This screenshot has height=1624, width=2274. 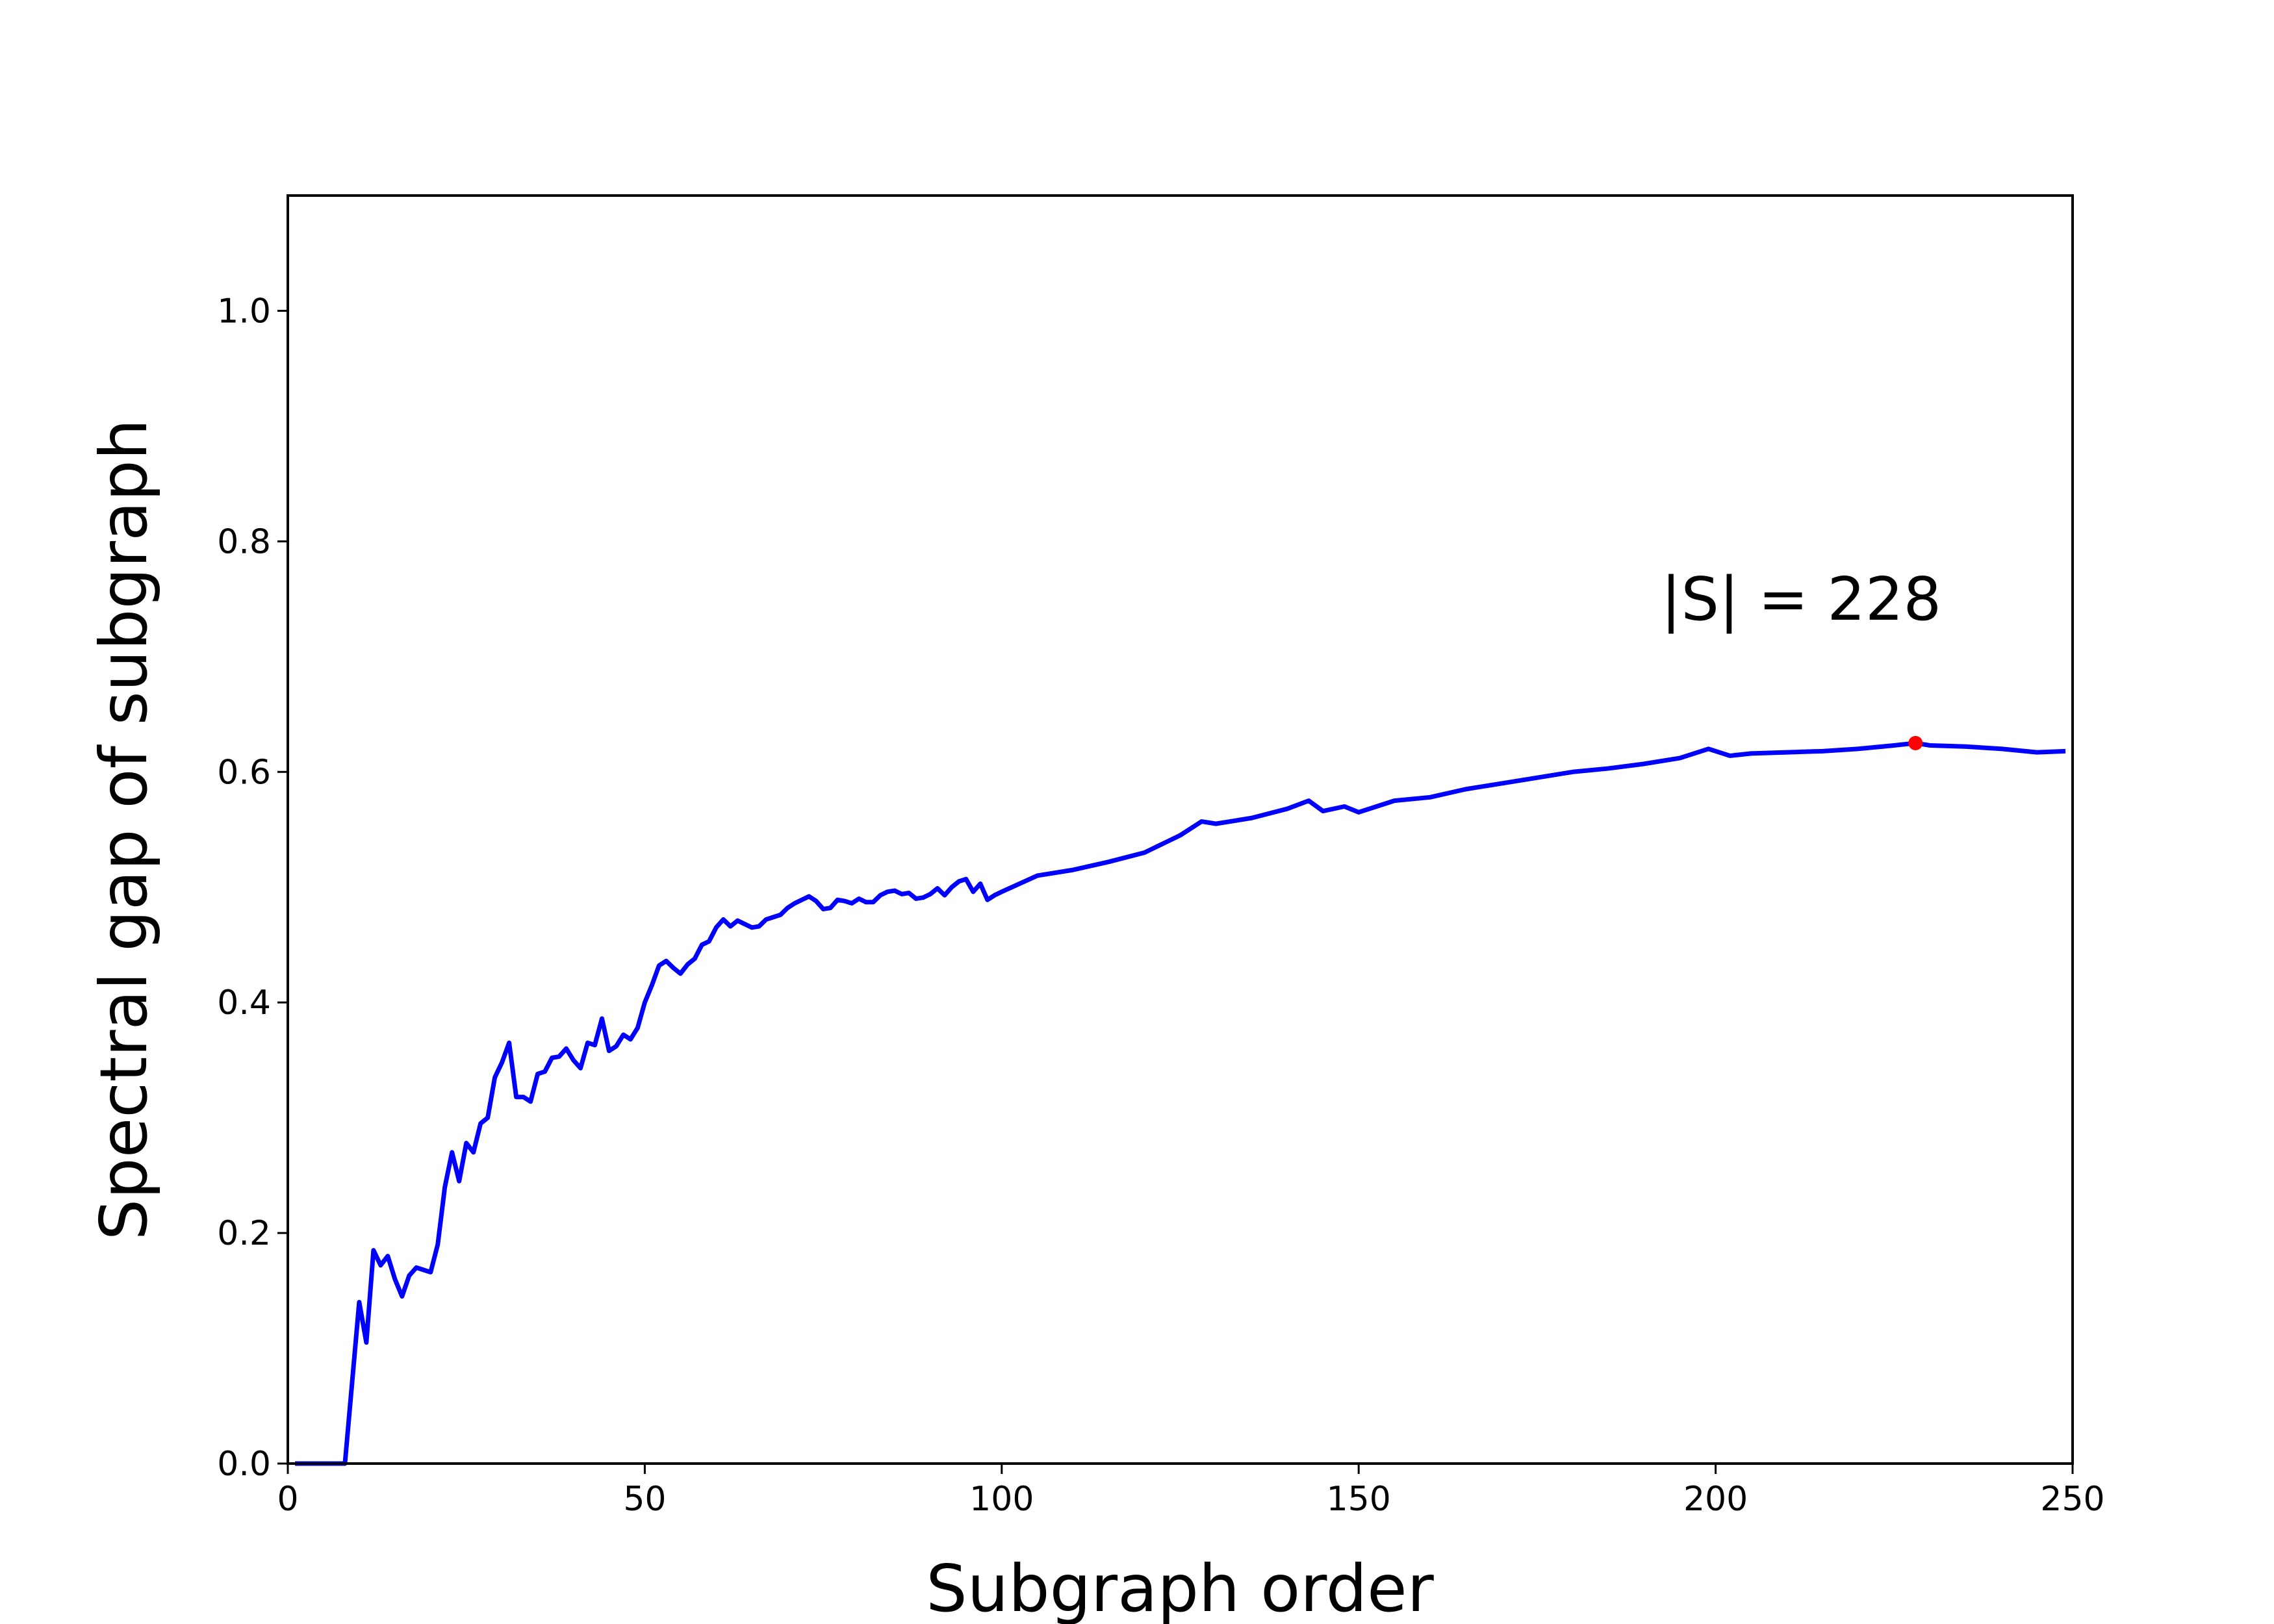 What do you see at coordinates (1915, 742) in the screenshot?
I see `highlight-point` at bounding box center [1915, 742].